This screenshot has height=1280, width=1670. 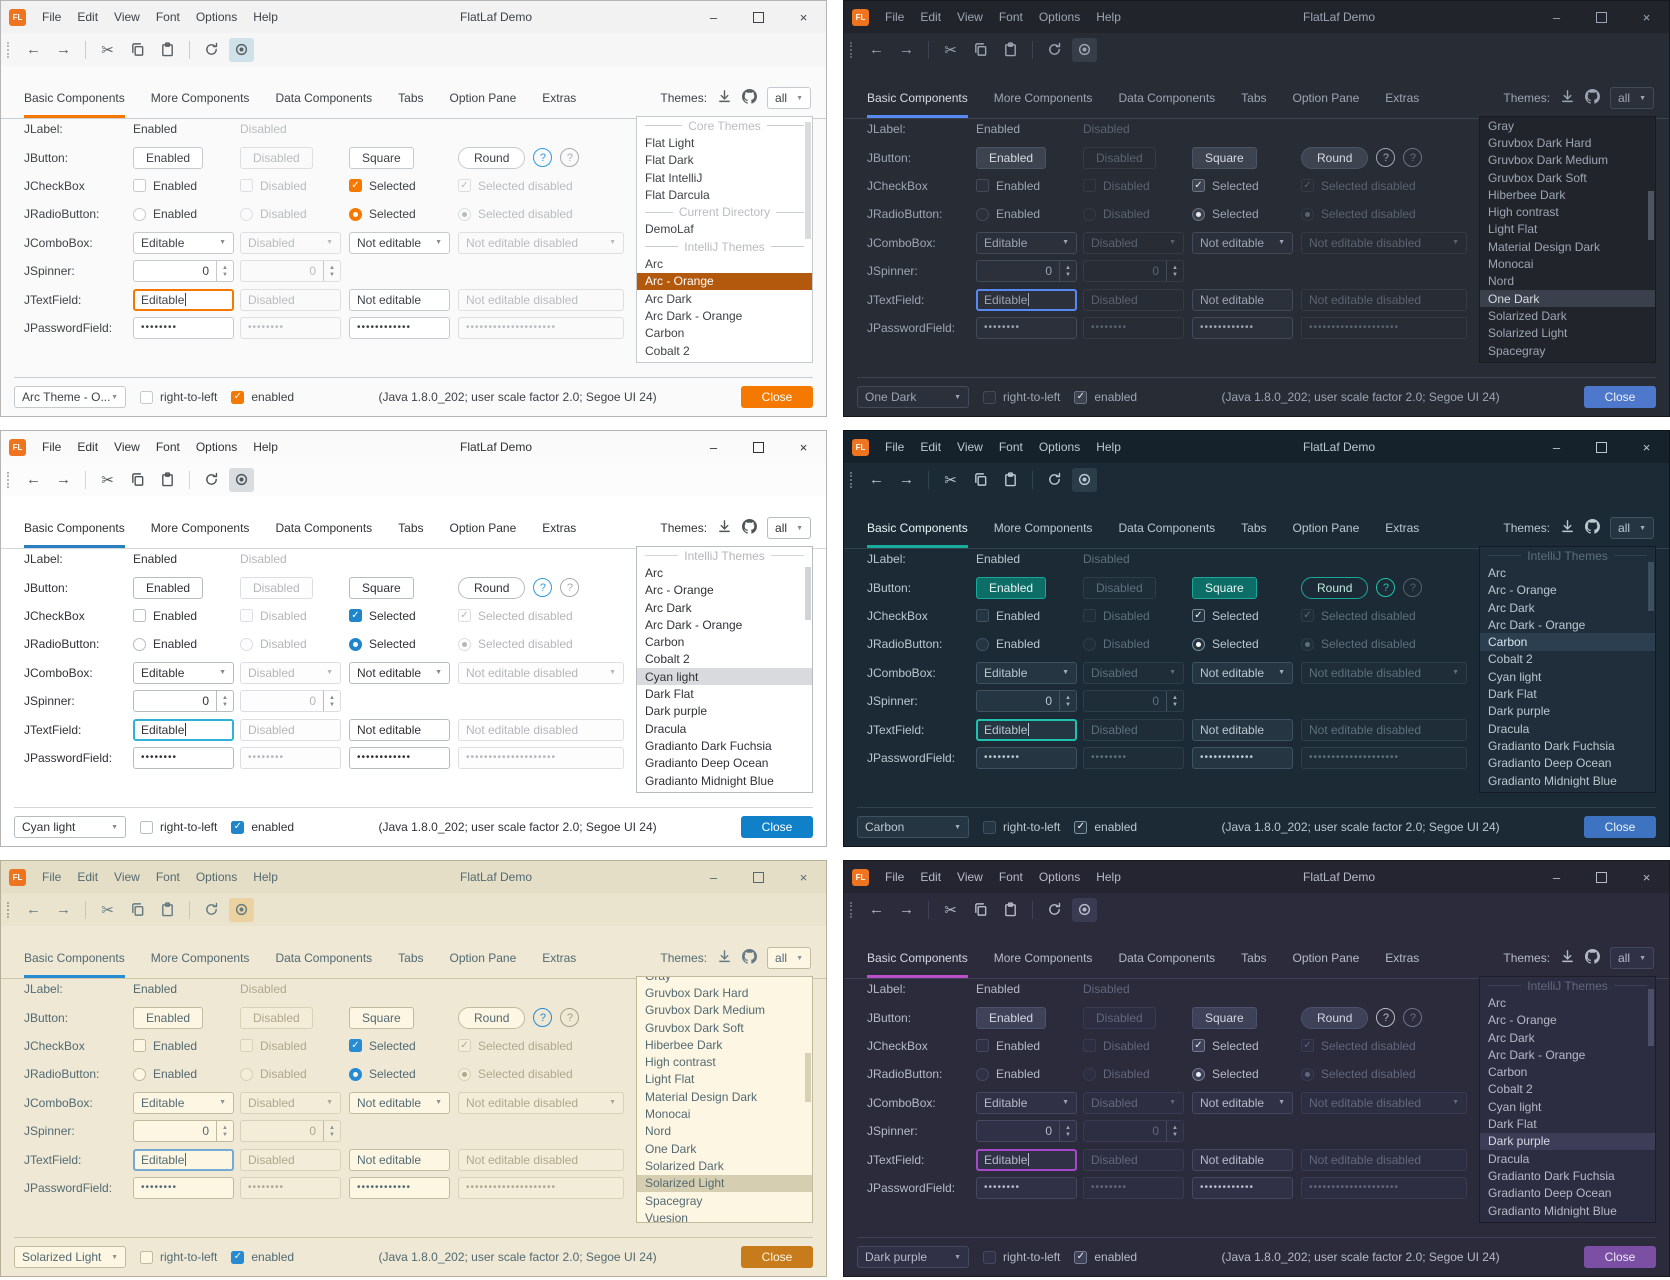 I want to click on combobox-editable: Editable ▼, so click(x=1026, y=1102).